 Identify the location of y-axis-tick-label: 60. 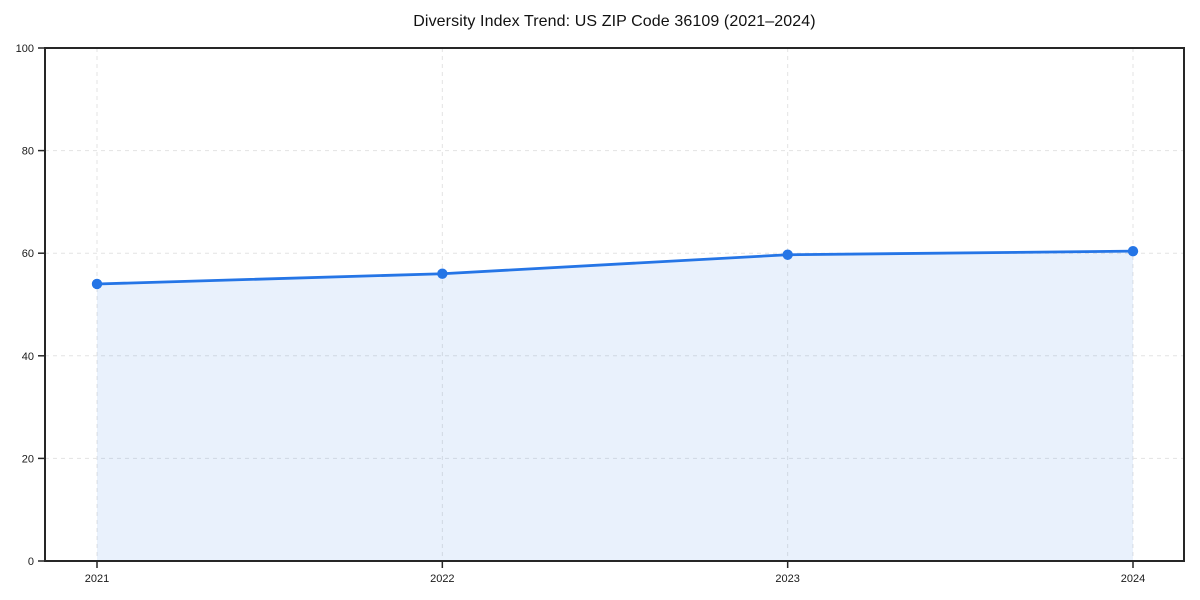
(28, 254).